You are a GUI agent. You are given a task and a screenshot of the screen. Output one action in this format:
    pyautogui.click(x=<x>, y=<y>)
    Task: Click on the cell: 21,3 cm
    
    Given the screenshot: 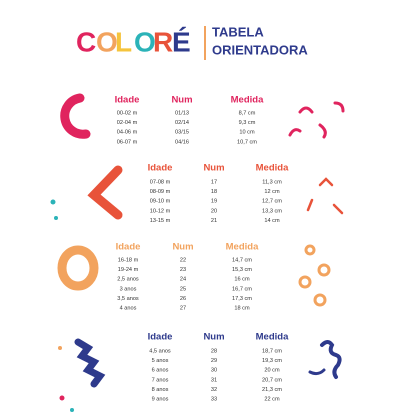 What is the action you would take?
    pyautogui.click(x=272, y=390)
    